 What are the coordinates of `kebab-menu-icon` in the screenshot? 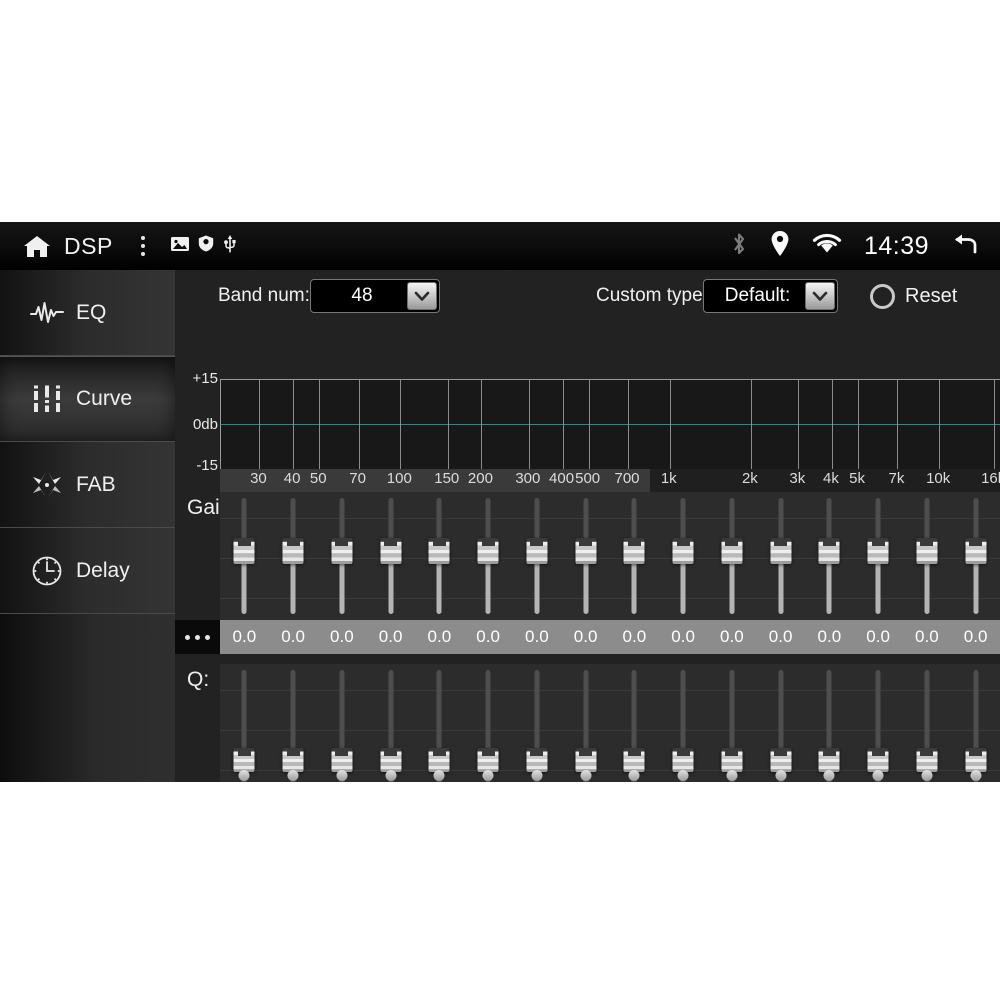 It's located at (143, 246).